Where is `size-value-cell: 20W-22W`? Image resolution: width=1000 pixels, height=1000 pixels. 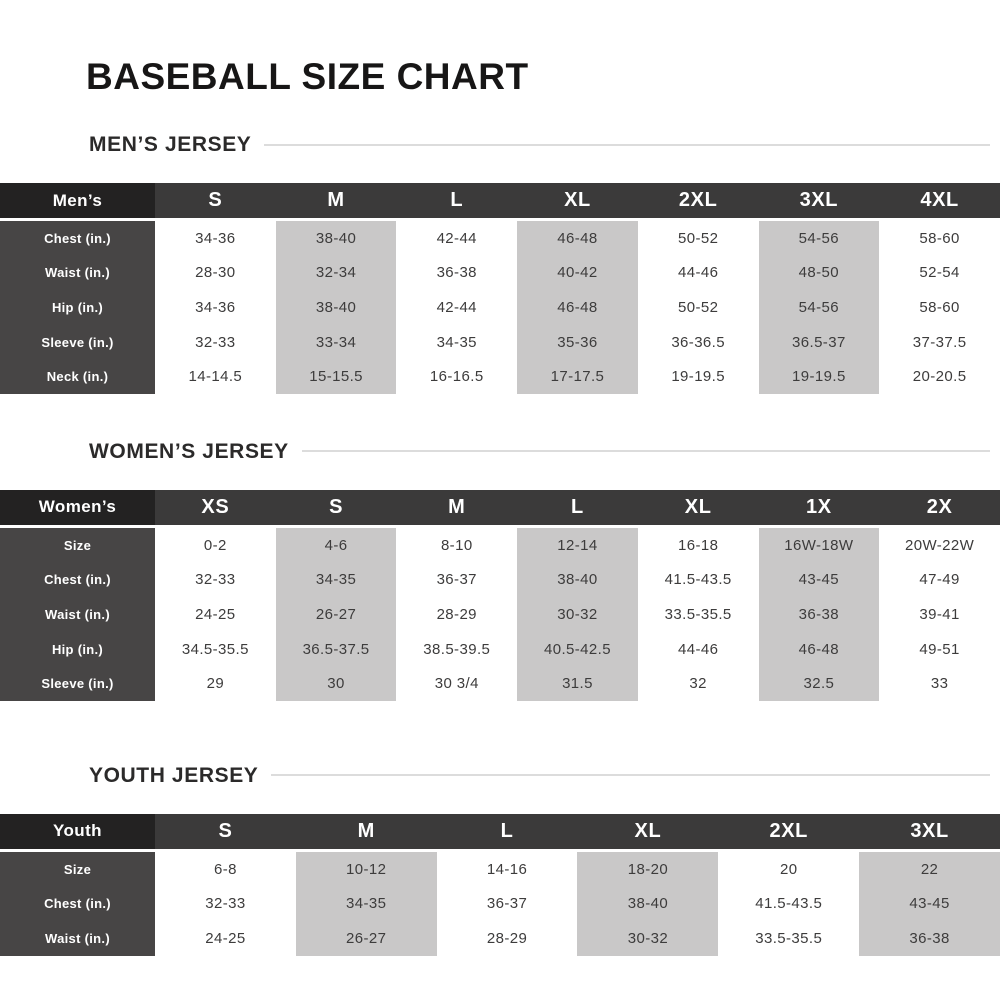 size-value-cell: 20W-22W is located at coordinates (939, 544).